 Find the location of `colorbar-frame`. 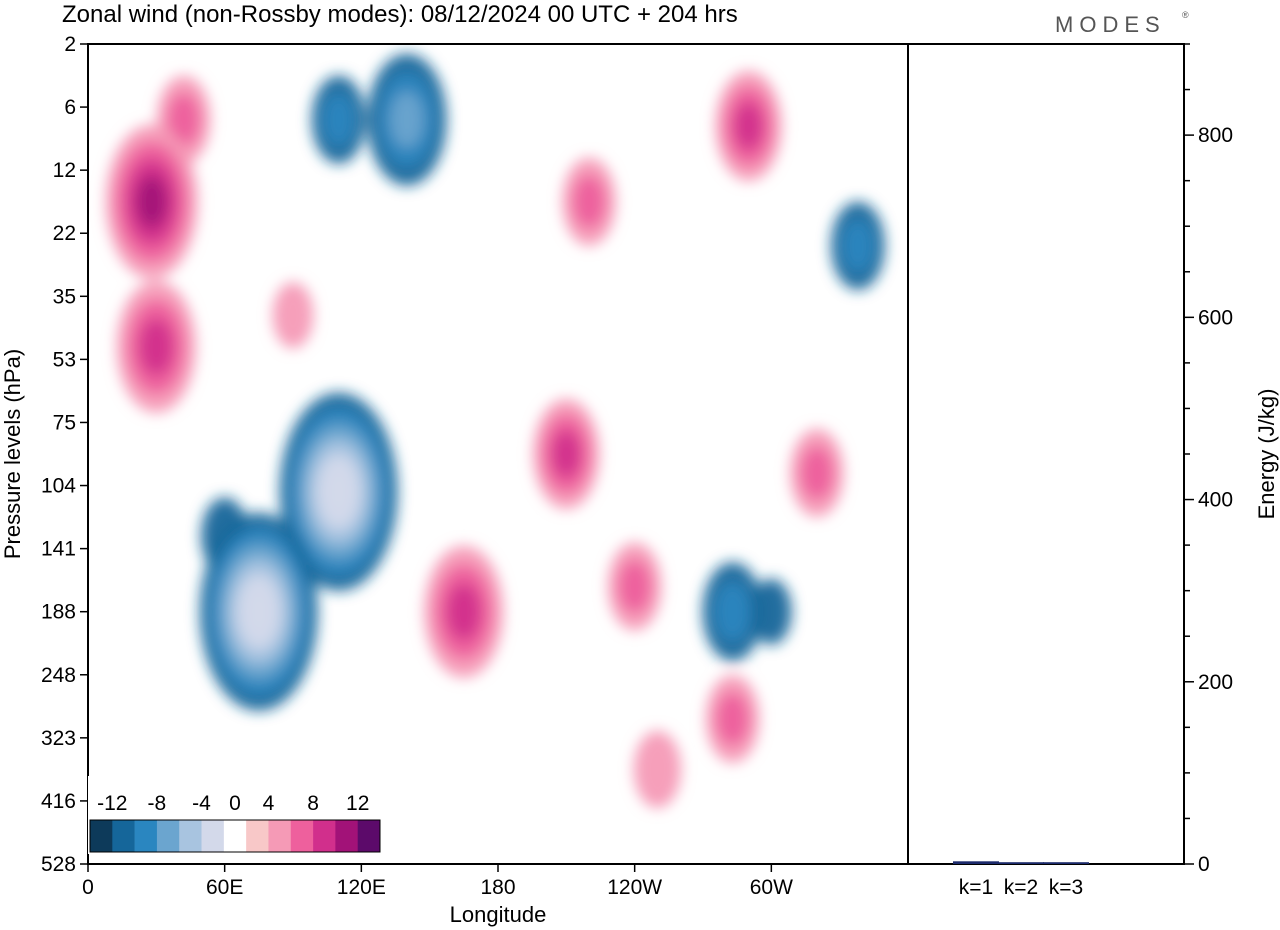

colorbar-frame is located at coordinates (235, 836).